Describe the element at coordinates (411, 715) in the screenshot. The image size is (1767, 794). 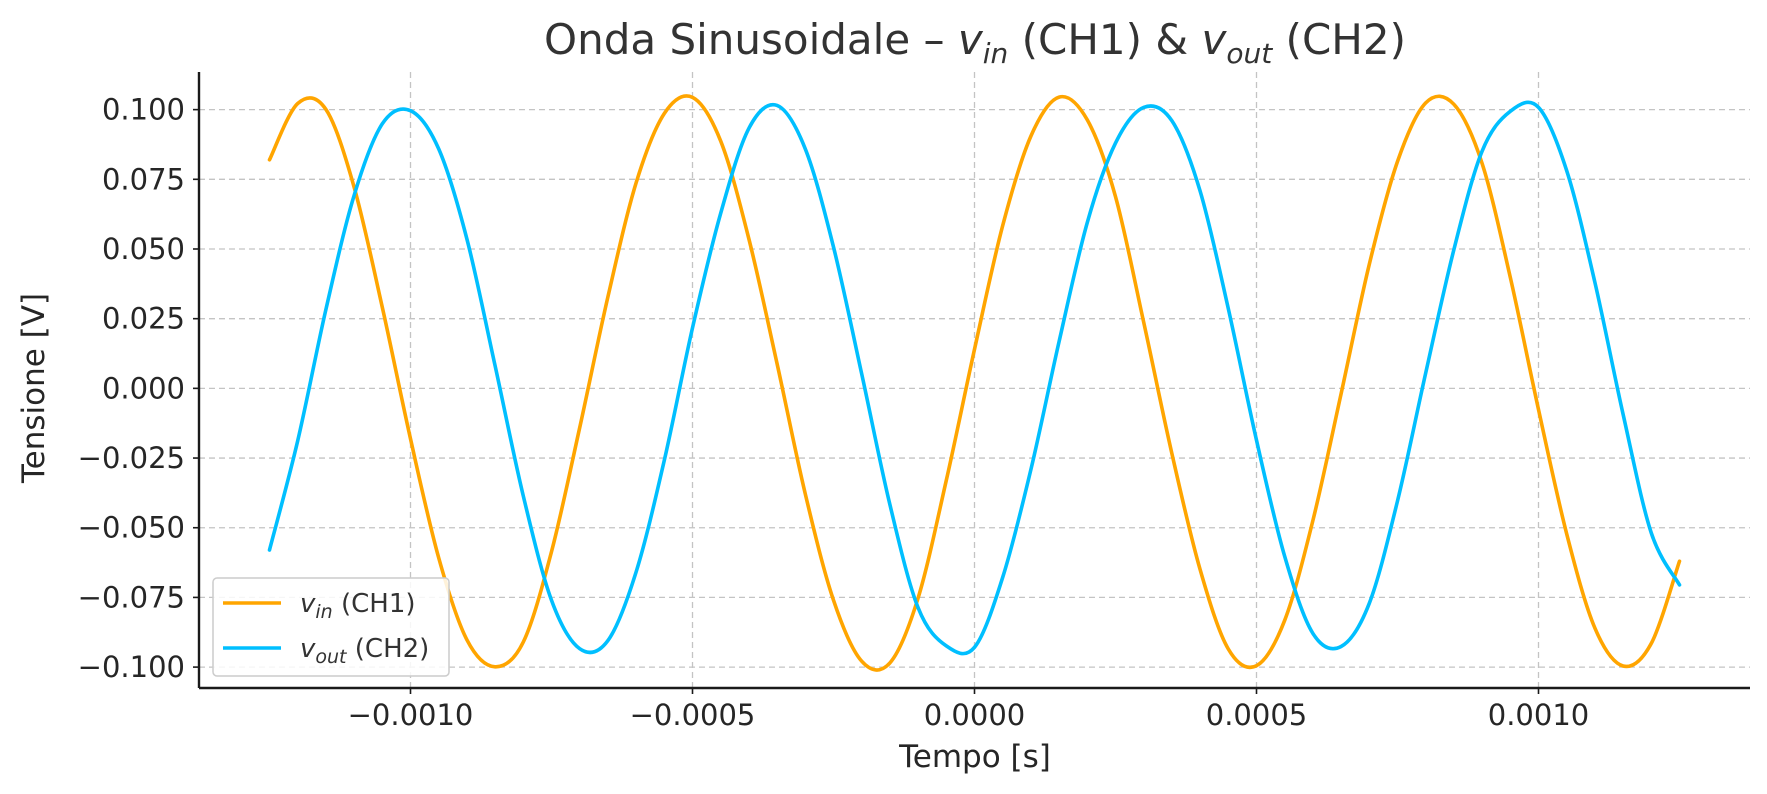
I see `x-tick-label: −0.0010` at that location.